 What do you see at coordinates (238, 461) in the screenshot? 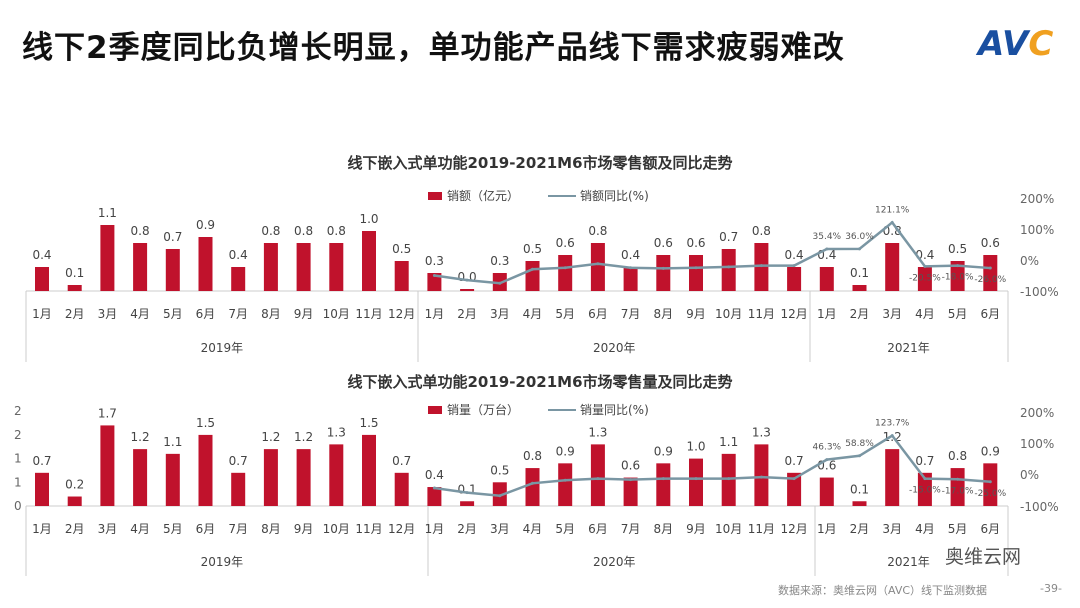
I see `bar-value-label: 0.7` at bounding box center [238, 461].